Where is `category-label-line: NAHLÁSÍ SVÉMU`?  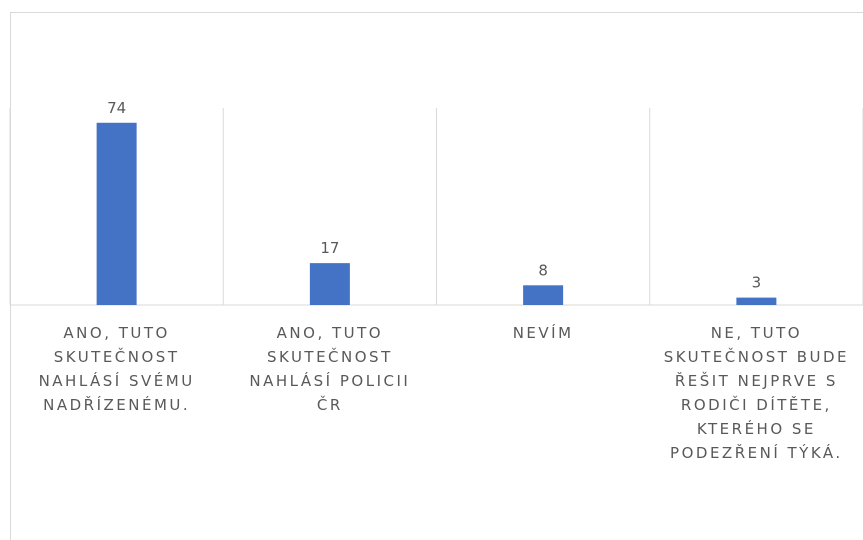 category-label-line: NAHLÁSÍ SVÉMU is located at coordinates (117, 380).